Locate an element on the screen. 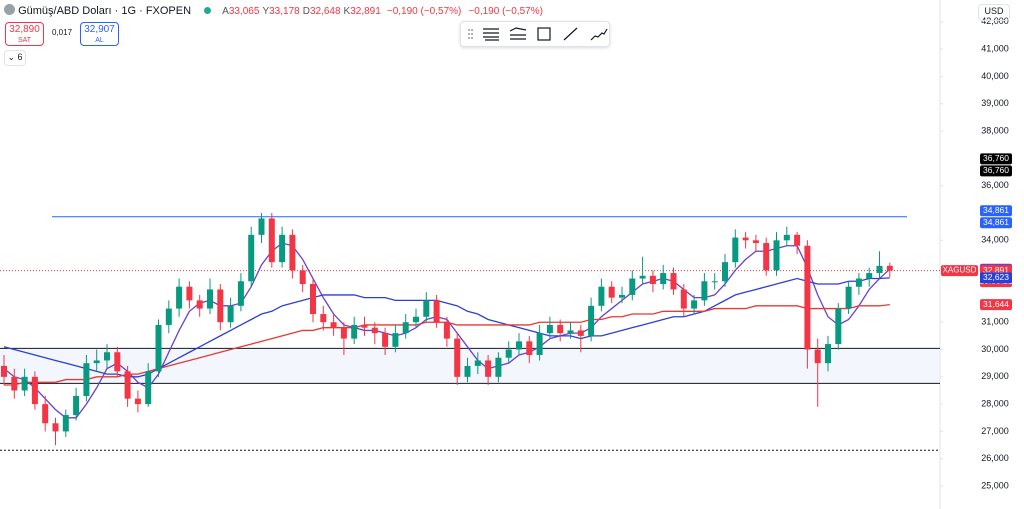  ohlc-label: Y is located at coordinates (266, 11).